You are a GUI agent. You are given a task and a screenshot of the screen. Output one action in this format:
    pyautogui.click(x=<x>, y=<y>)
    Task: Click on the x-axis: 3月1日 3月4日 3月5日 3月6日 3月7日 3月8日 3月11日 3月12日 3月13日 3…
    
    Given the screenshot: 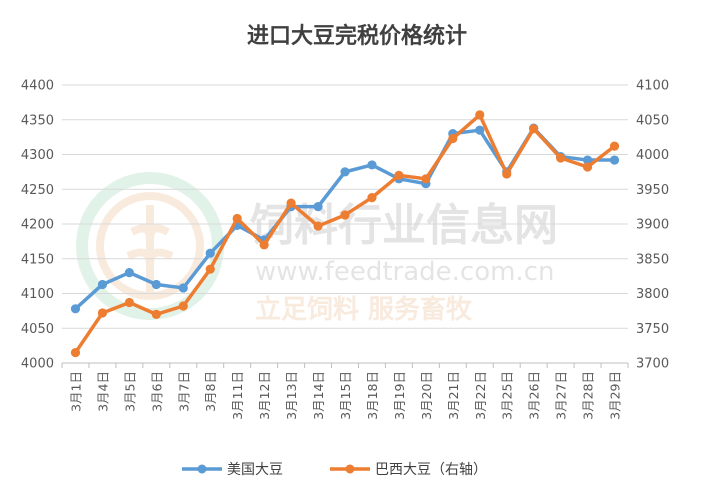 What is the action you would take?
    pyautogui.click(x=345, y=391)
    